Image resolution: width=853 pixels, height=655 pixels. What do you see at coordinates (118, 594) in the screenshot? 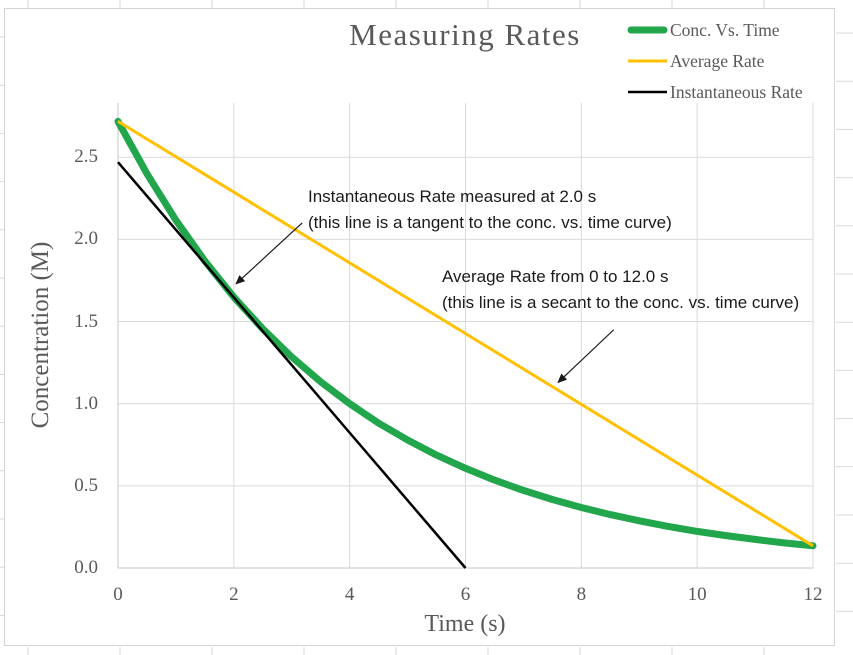
I see `x-tick-label: 0` at bounding box center [118, 594].